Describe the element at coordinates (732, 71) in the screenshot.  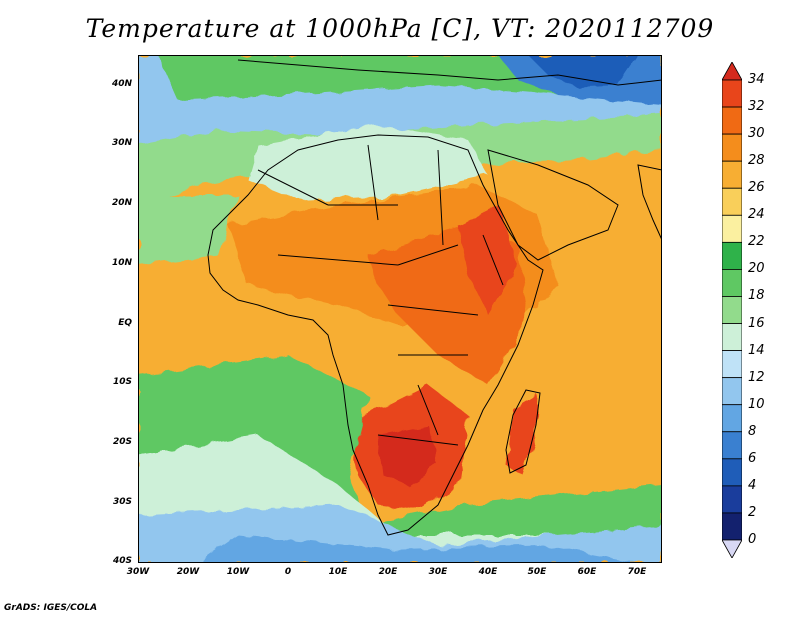
I see `colorbar-top-triangle` at that location.